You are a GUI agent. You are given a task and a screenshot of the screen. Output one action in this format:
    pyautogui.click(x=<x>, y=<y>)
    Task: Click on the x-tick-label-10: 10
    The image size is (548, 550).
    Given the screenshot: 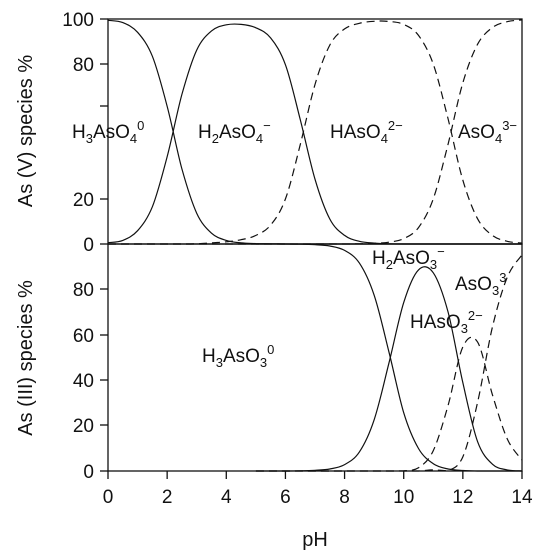 What is the action you would take?
    pyautogui.click(x=403, y=497)
    